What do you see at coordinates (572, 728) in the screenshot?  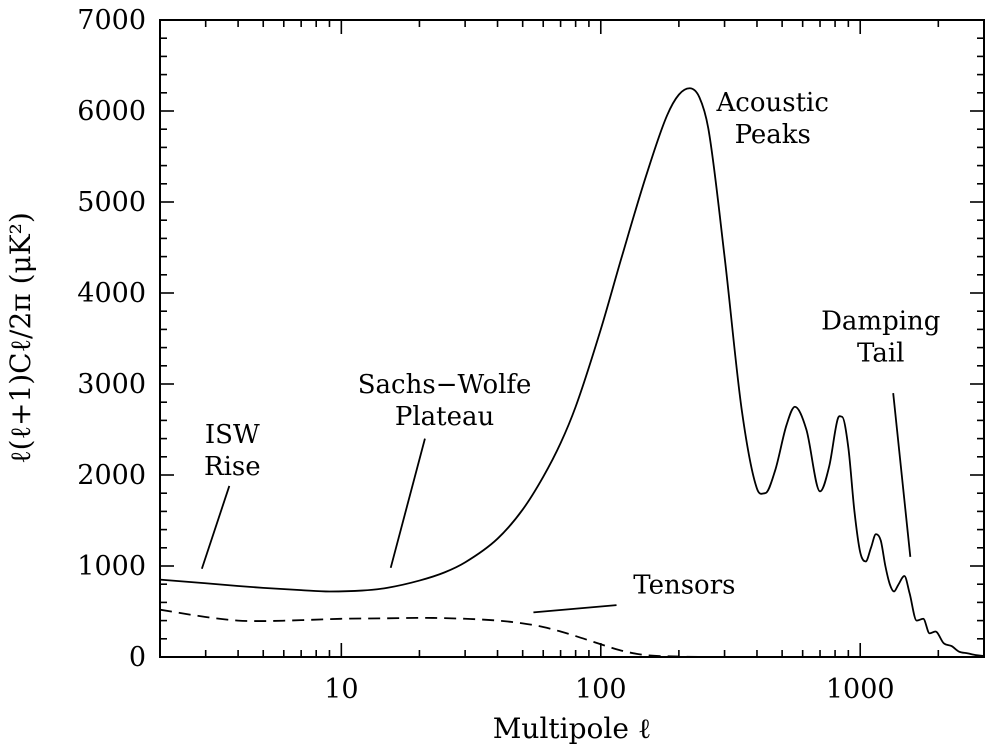 I see `x-axis-label: Multipole ℓ` at bounding box center [572, 728].